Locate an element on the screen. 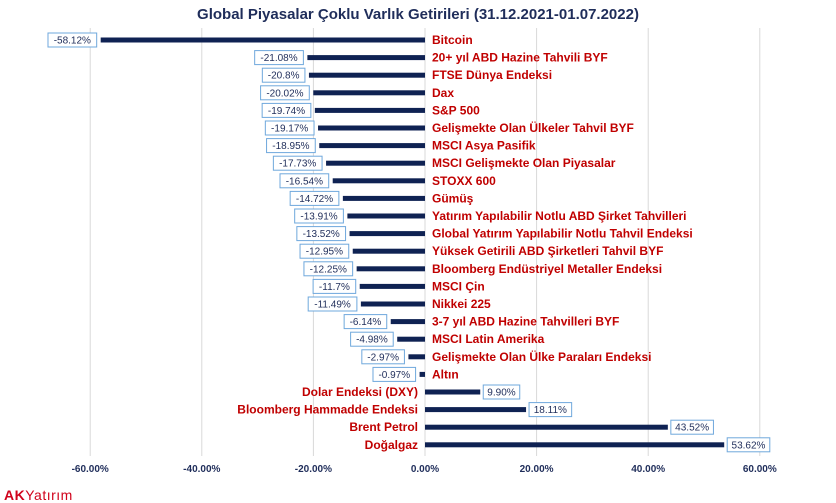  svg-text: -19.74% is located at coordinates (286, 111).